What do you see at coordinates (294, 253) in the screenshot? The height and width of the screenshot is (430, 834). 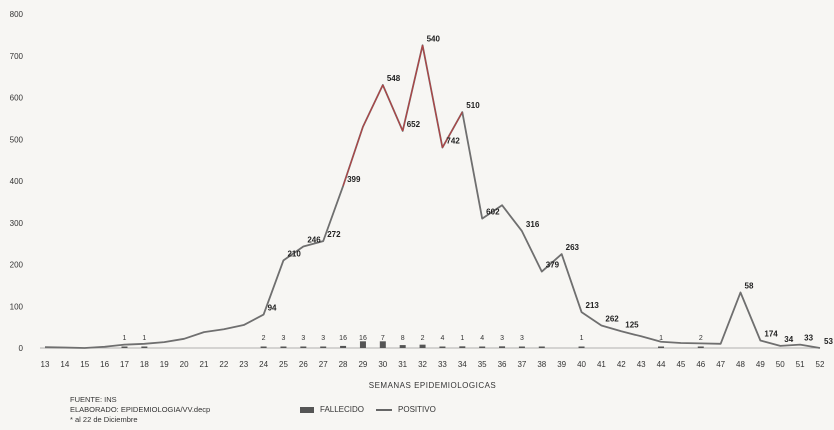 I see `positive-data-label: 210` at bounding box center [294, 253].